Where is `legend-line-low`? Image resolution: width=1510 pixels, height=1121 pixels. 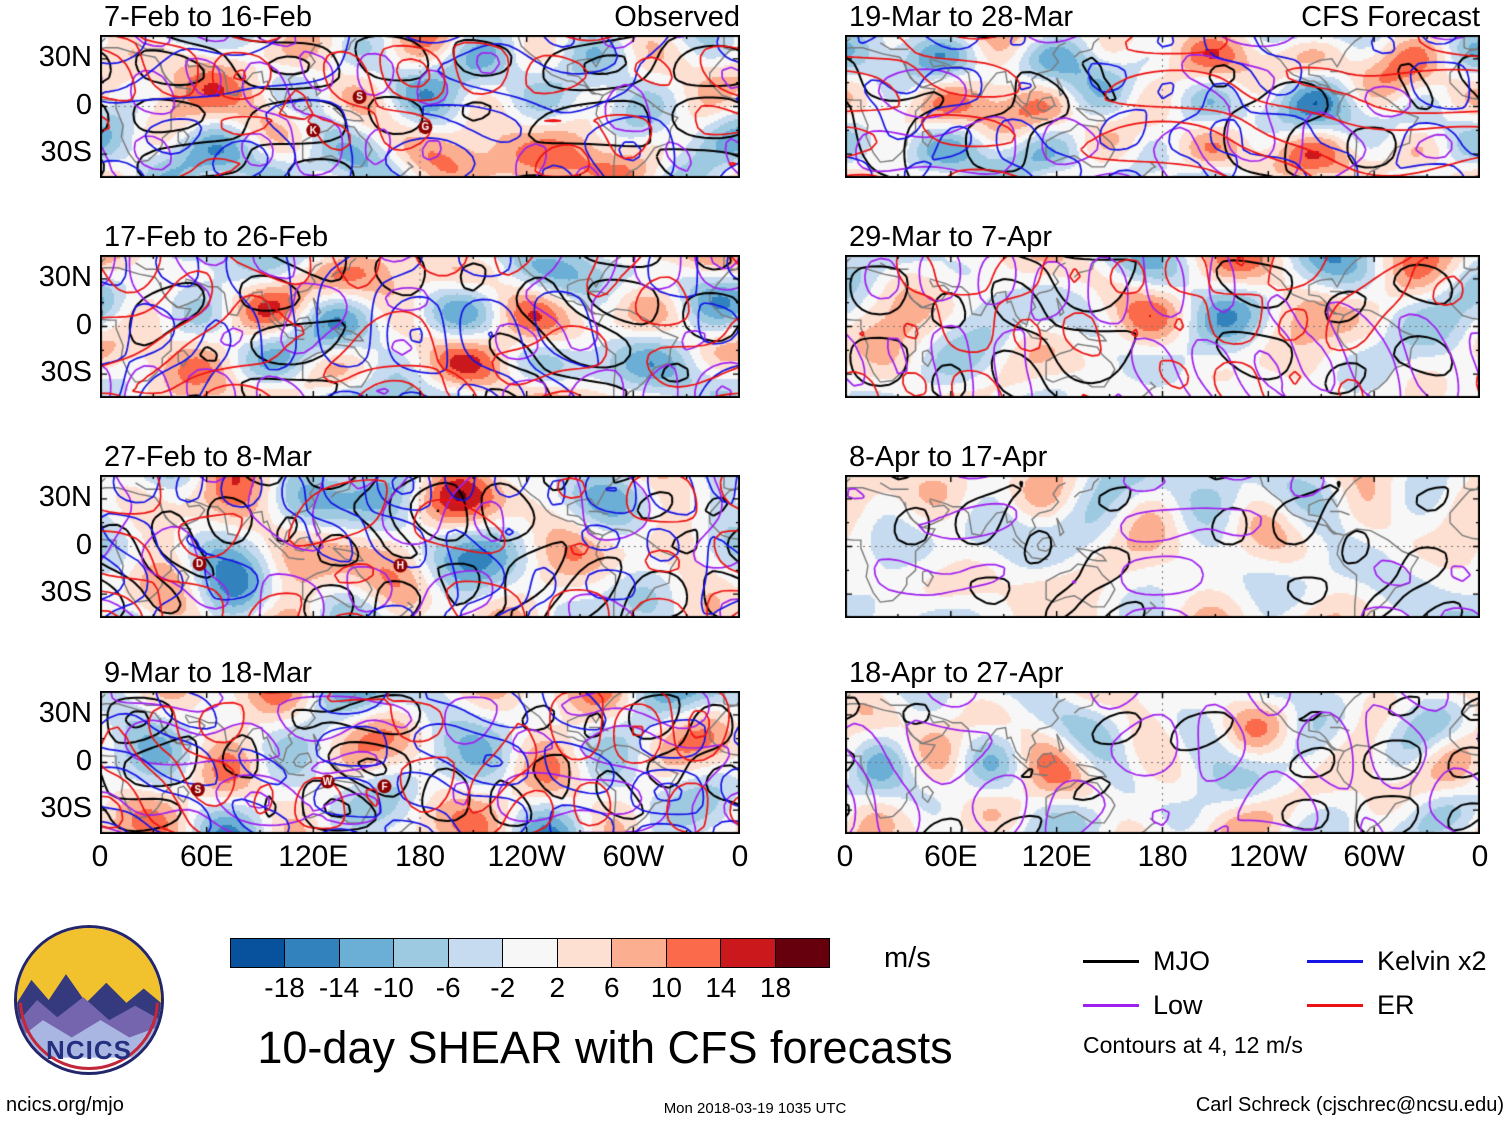
legend-line-low is located at coordinates (1111, 1005).